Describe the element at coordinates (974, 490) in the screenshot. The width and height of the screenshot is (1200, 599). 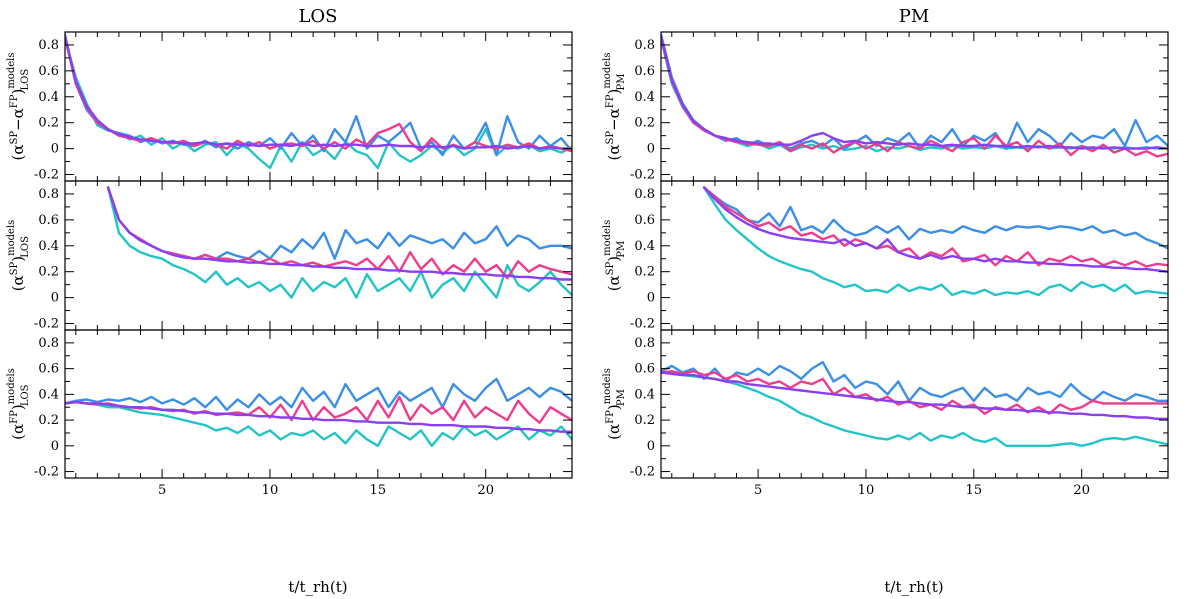
I see `x-tick-label-pm-row2: 15` at that location.